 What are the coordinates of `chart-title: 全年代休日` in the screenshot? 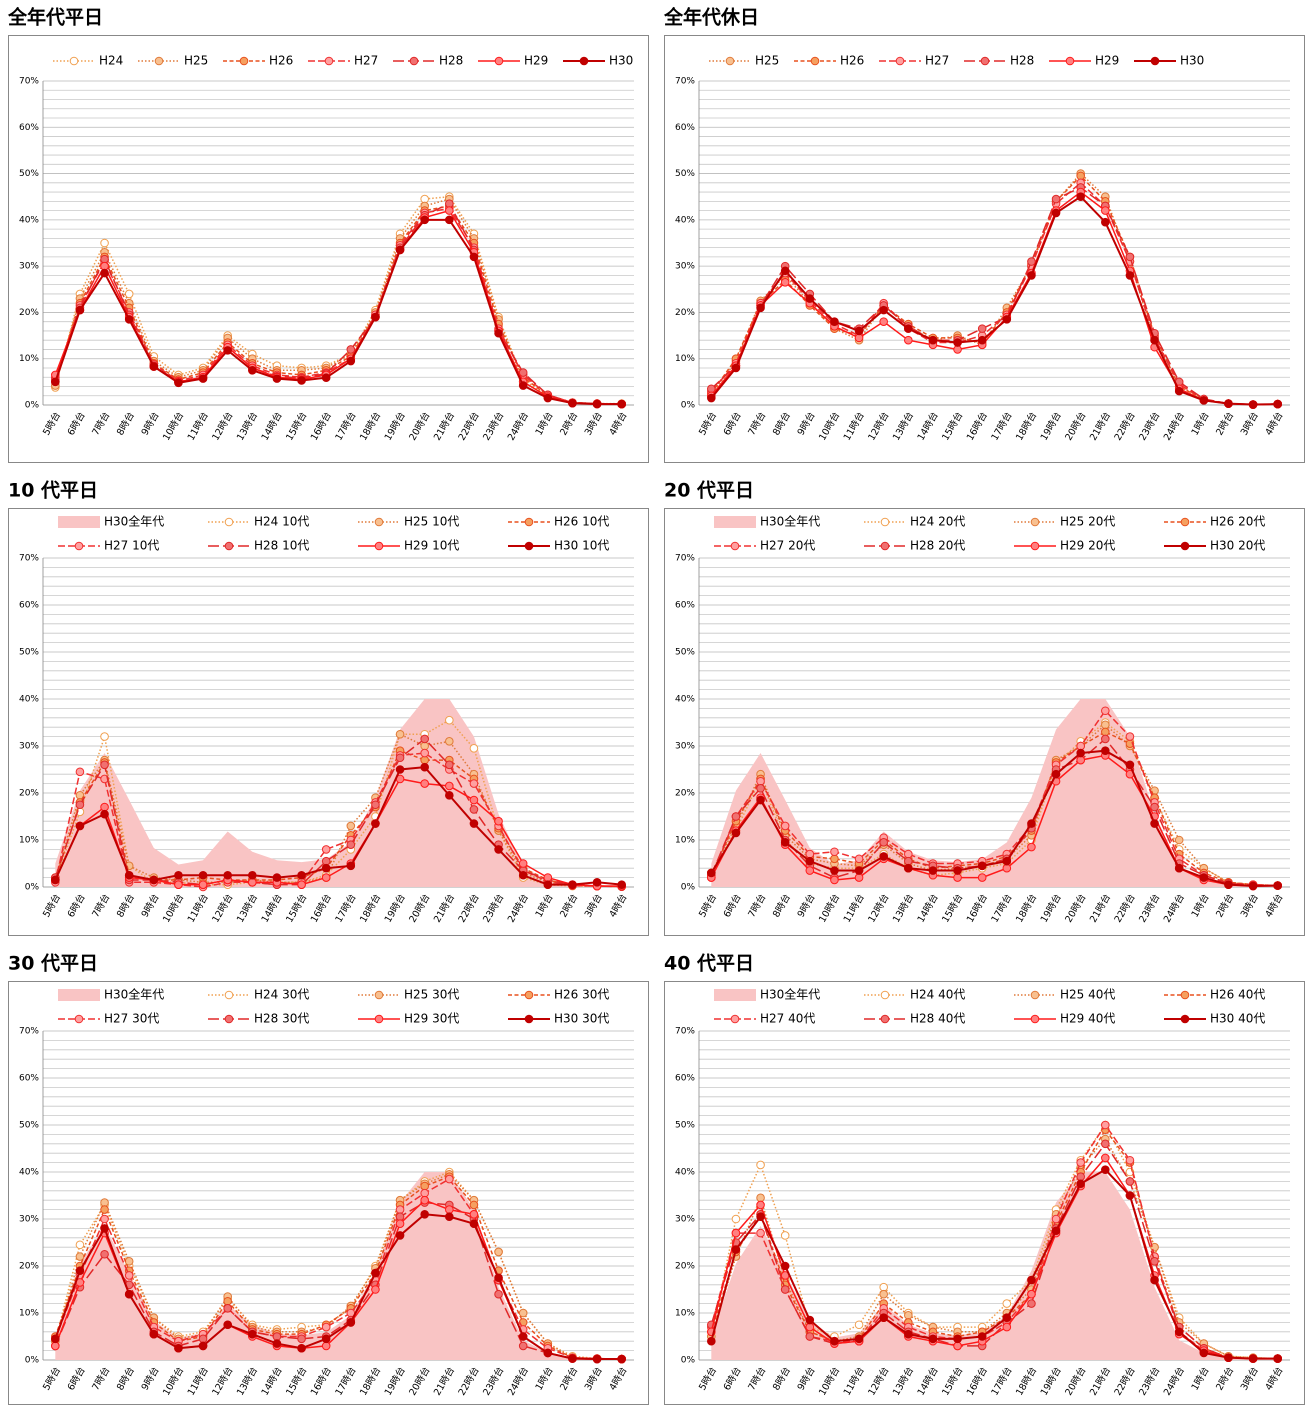 It's located at (711, 17).